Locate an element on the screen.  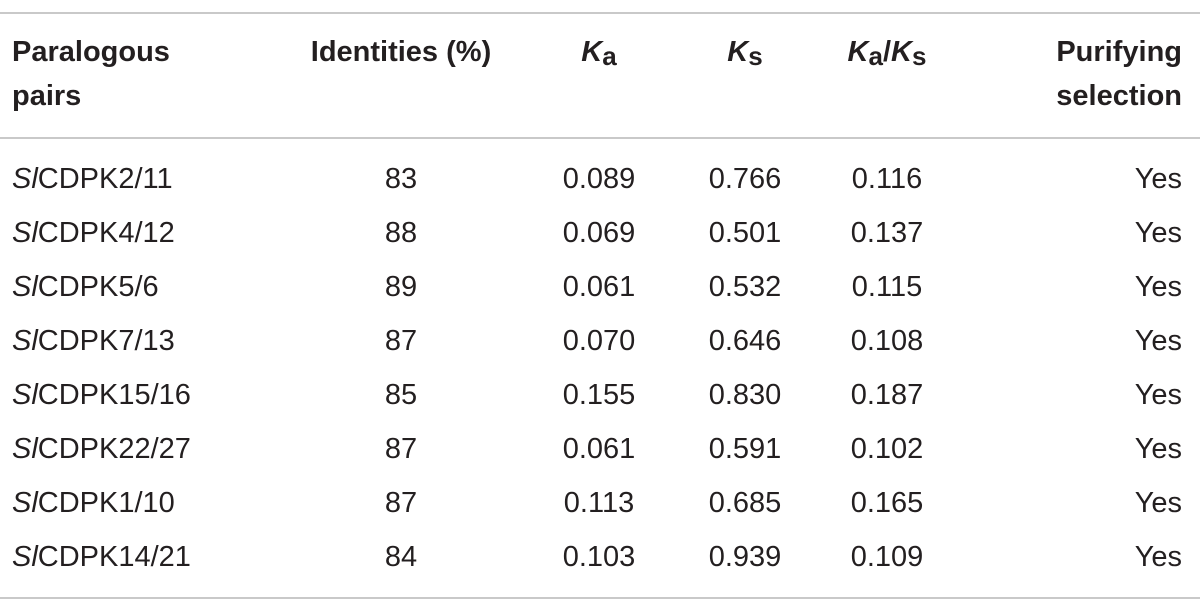
cell-paralogous-pair: SlCDPK14/21 is located at coordinates (142, 557).